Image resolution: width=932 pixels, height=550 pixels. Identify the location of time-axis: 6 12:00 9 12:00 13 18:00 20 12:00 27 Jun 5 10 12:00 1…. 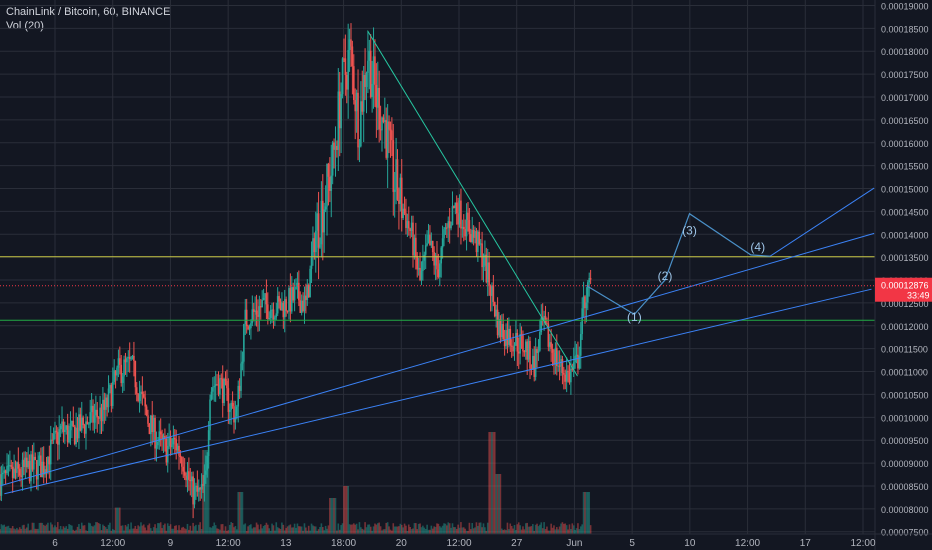
(466, 541).